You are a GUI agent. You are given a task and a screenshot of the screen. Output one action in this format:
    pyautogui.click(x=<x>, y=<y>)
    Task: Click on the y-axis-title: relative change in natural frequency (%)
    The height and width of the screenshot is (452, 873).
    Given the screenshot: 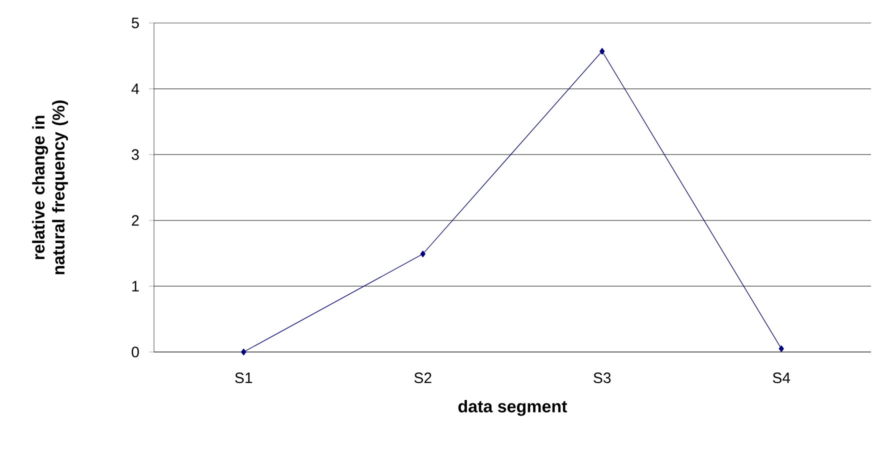 What is the action you would take?
    pyautogui.click(x=50, y=187)
    